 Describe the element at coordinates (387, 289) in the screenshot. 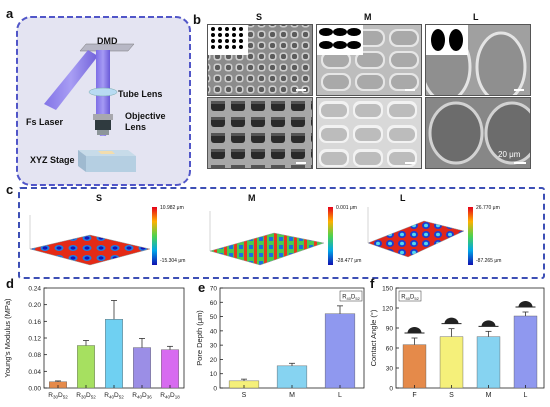

I see `y-tick-label: 150` at that location.